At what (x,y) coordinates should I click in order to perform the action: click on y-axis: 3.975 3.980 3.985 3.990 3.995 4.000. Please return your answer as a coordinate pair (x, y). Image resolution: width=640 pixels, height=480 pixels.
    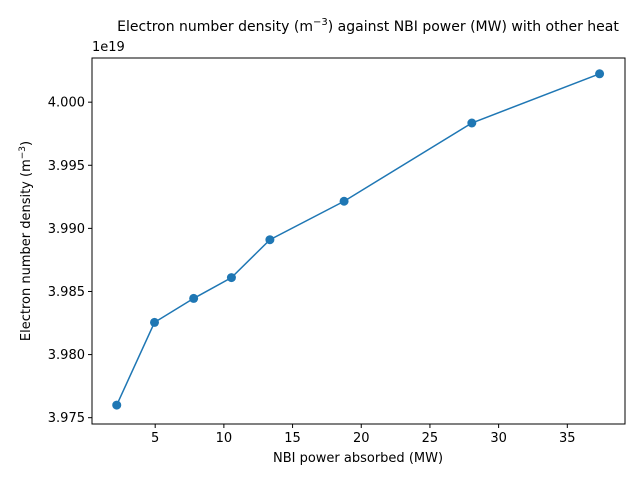
    Looking at the image, I should click on (70, 261).